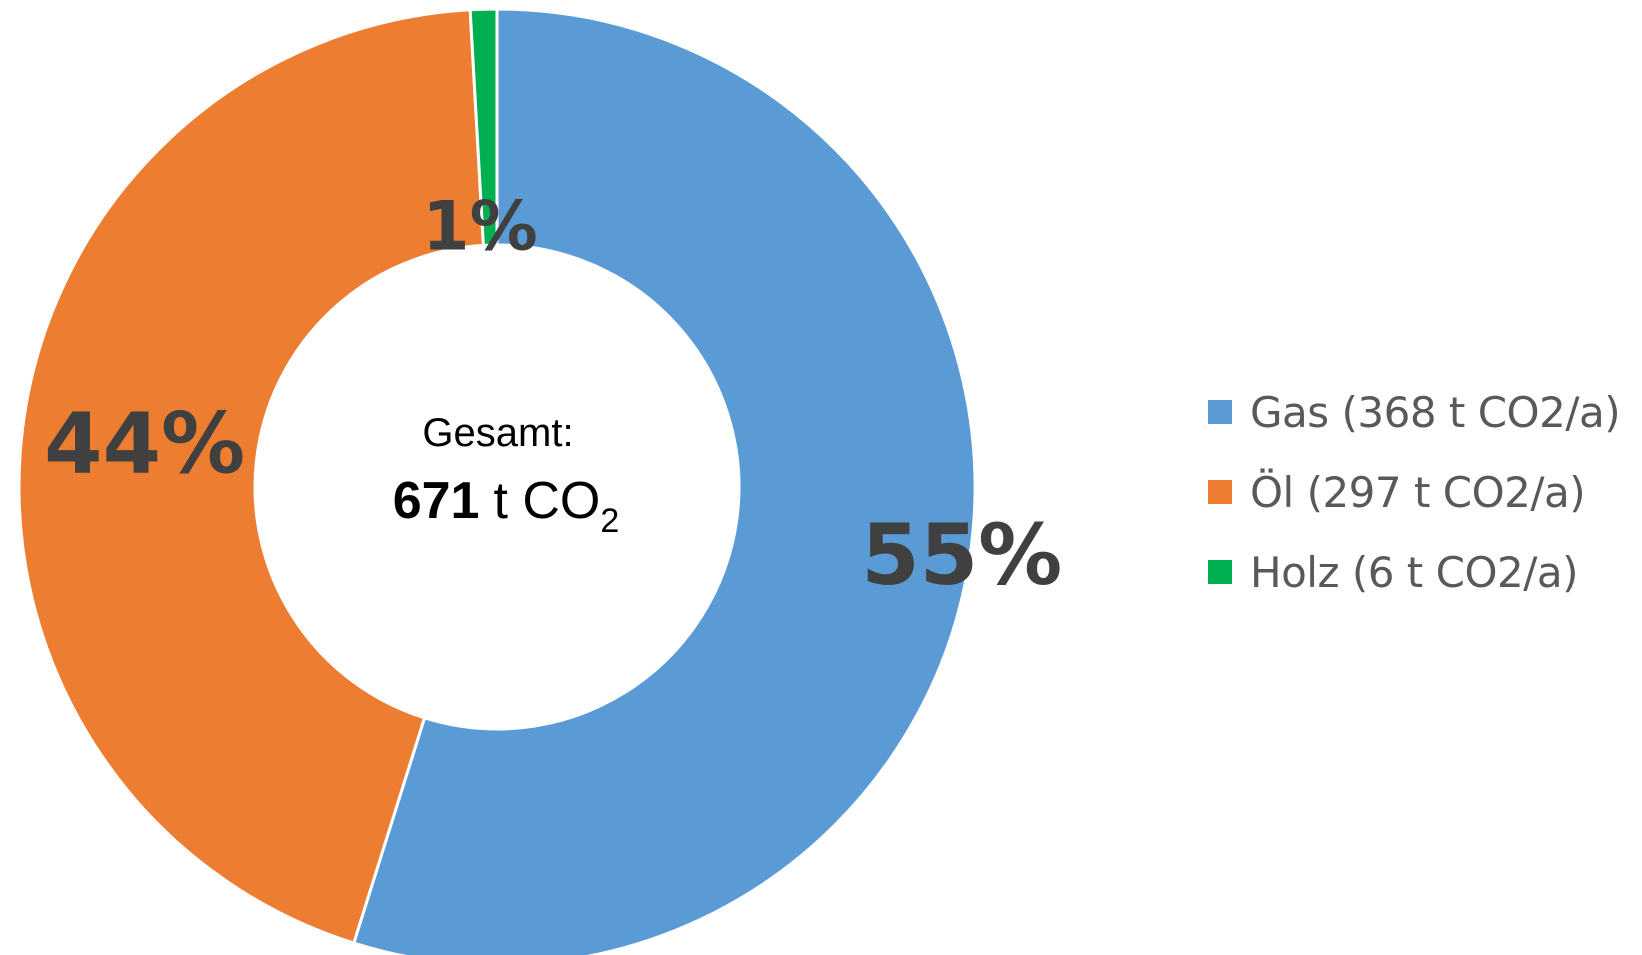  What do you see at coordinates (1418, 492) in the screenshot?
I see `legend-label-2: Öl (297 t CO2/a)` at bounding box center [1418, 492].